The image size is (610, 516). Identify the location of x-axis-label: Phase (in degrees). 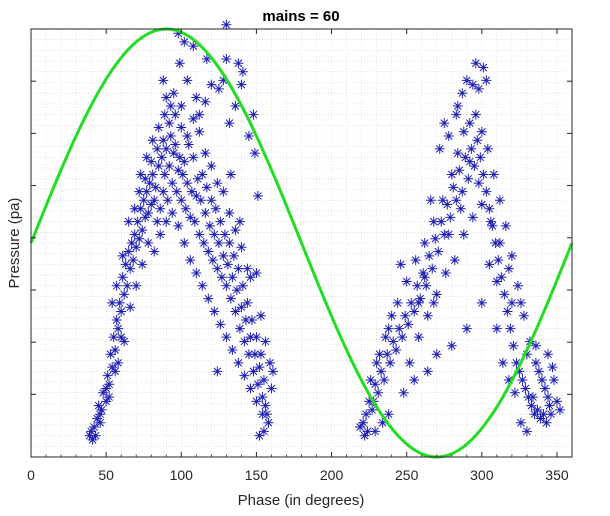
(301, 500).